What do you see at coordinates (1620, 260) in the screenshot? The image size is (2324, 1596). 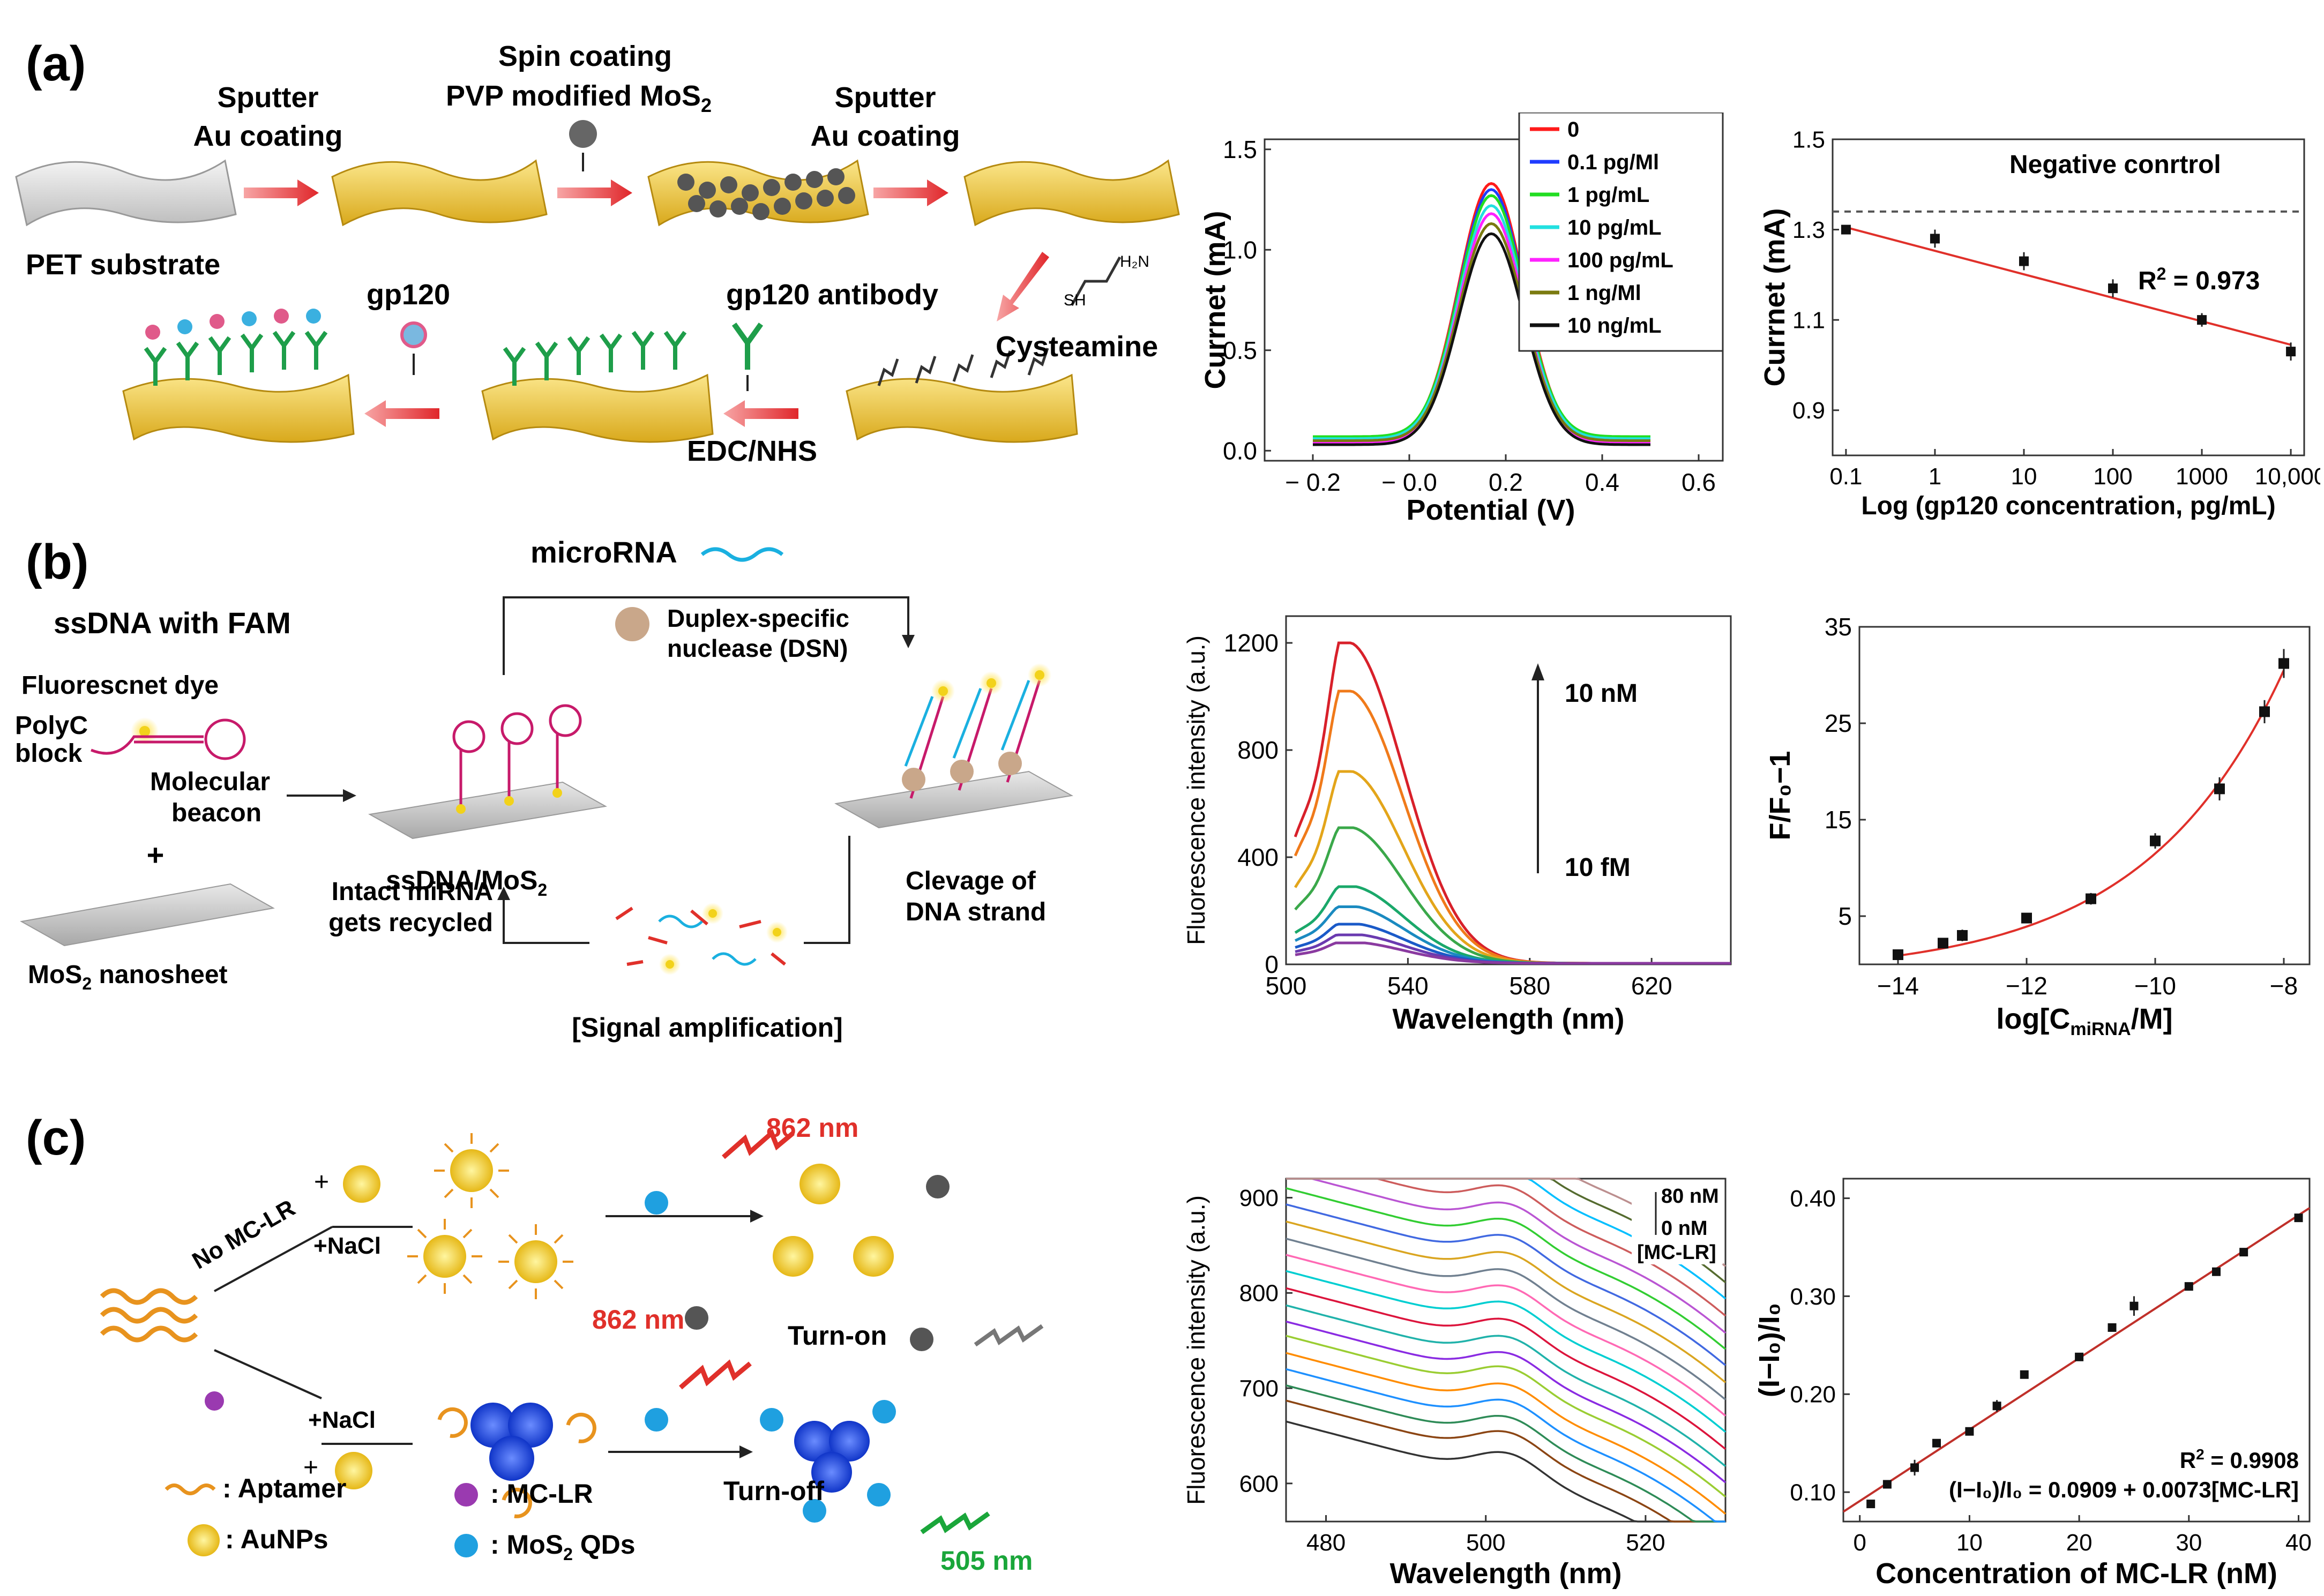 I see `dpv-legend-label: 100 pg/mL` at bounding box center [1620, 260].